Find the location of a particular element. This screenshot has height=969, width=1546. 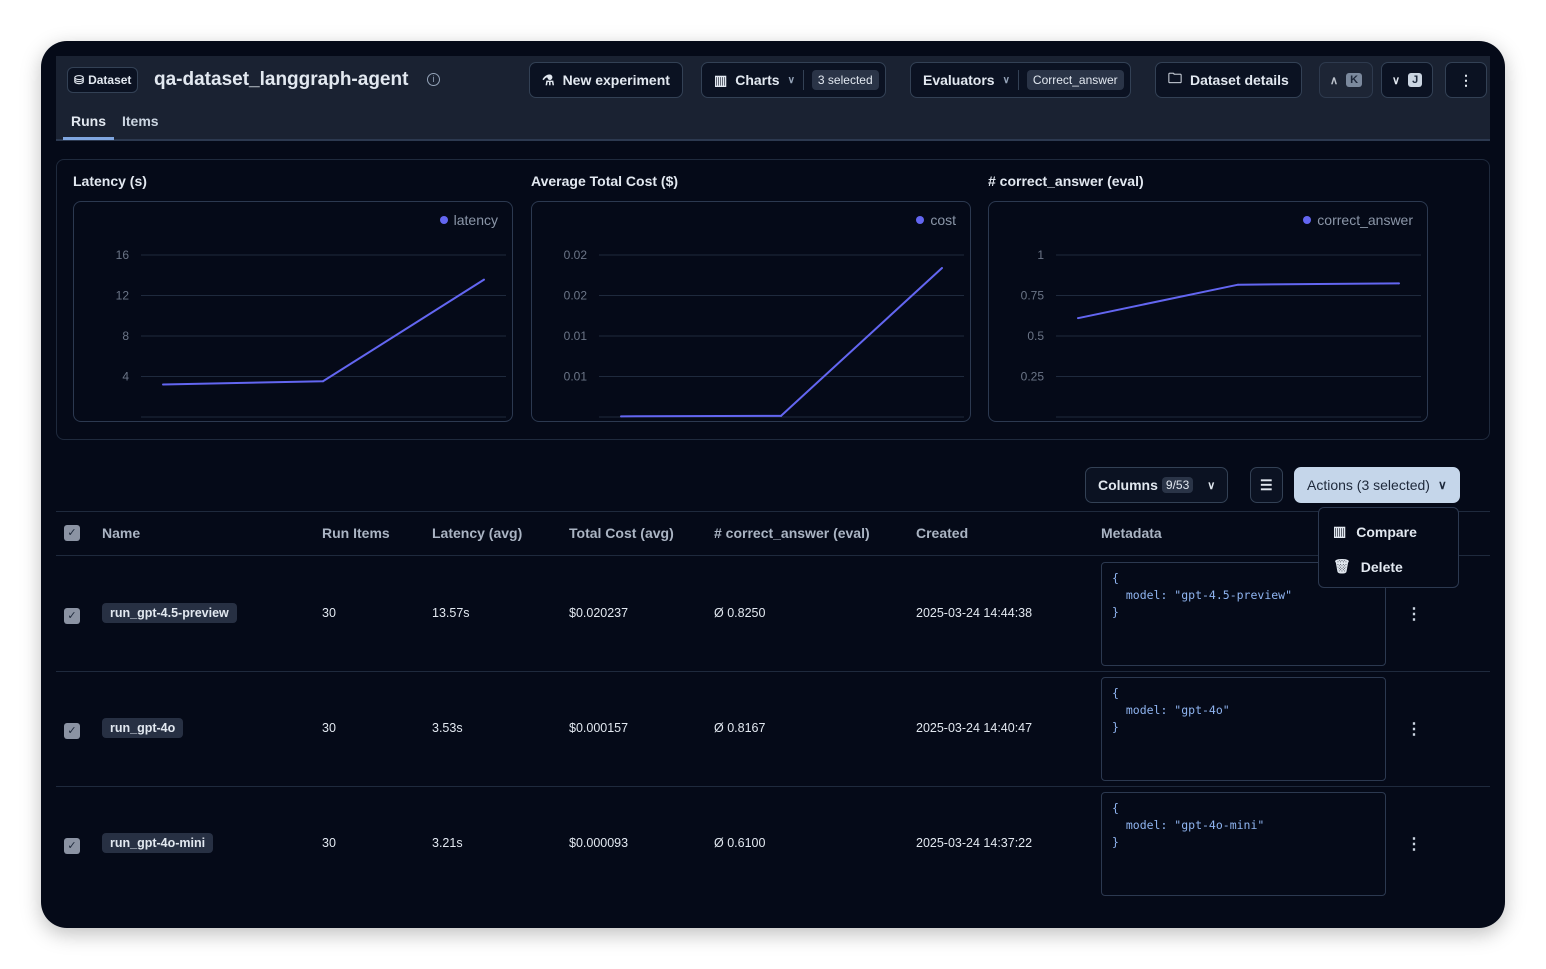

run-name: run_gpt-4o-mini is located at coordinates (158, 843).